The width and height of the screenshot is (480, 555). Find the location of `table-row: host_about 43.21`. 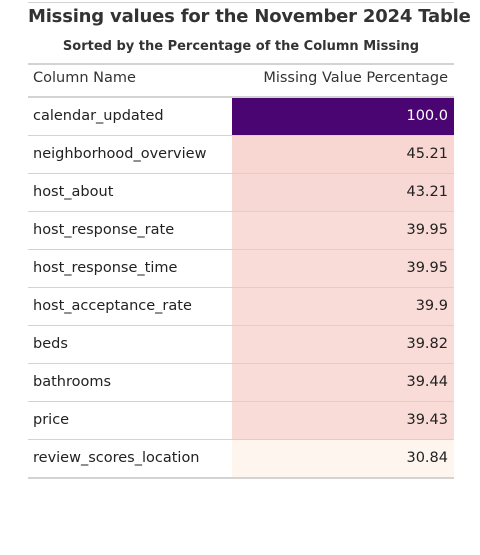

table-row: host_about 43.21 is located at coordinates (241, 193).